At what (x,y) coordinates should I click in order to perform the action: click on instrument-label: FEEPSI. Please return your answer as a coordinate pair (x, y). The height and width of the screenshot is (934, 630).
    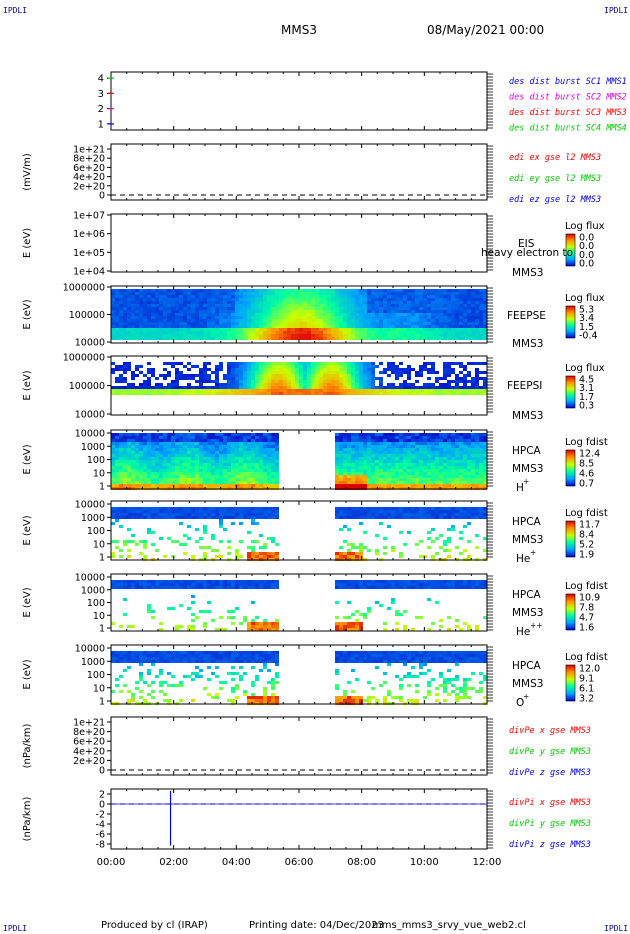
    Looking at the image, I should click on (524, 386).